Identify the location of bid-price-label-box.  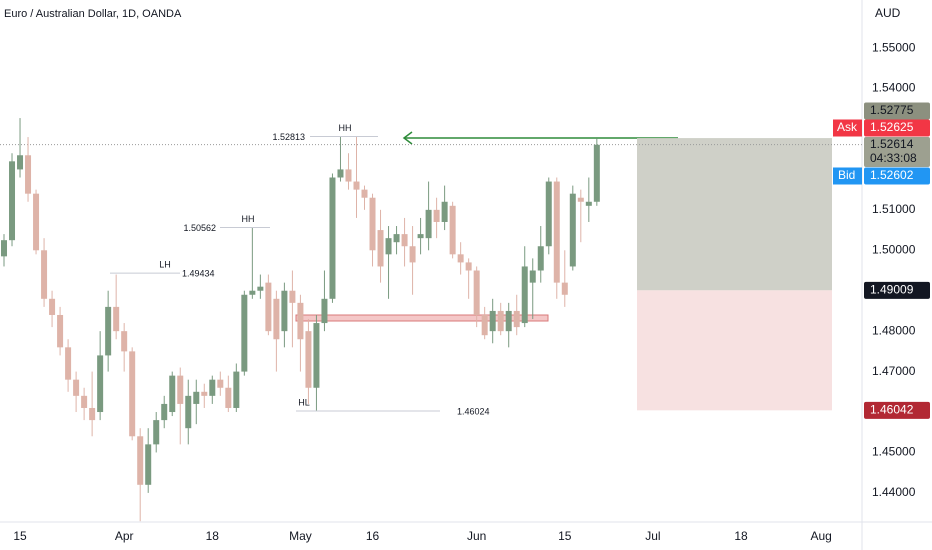
(897, 176).